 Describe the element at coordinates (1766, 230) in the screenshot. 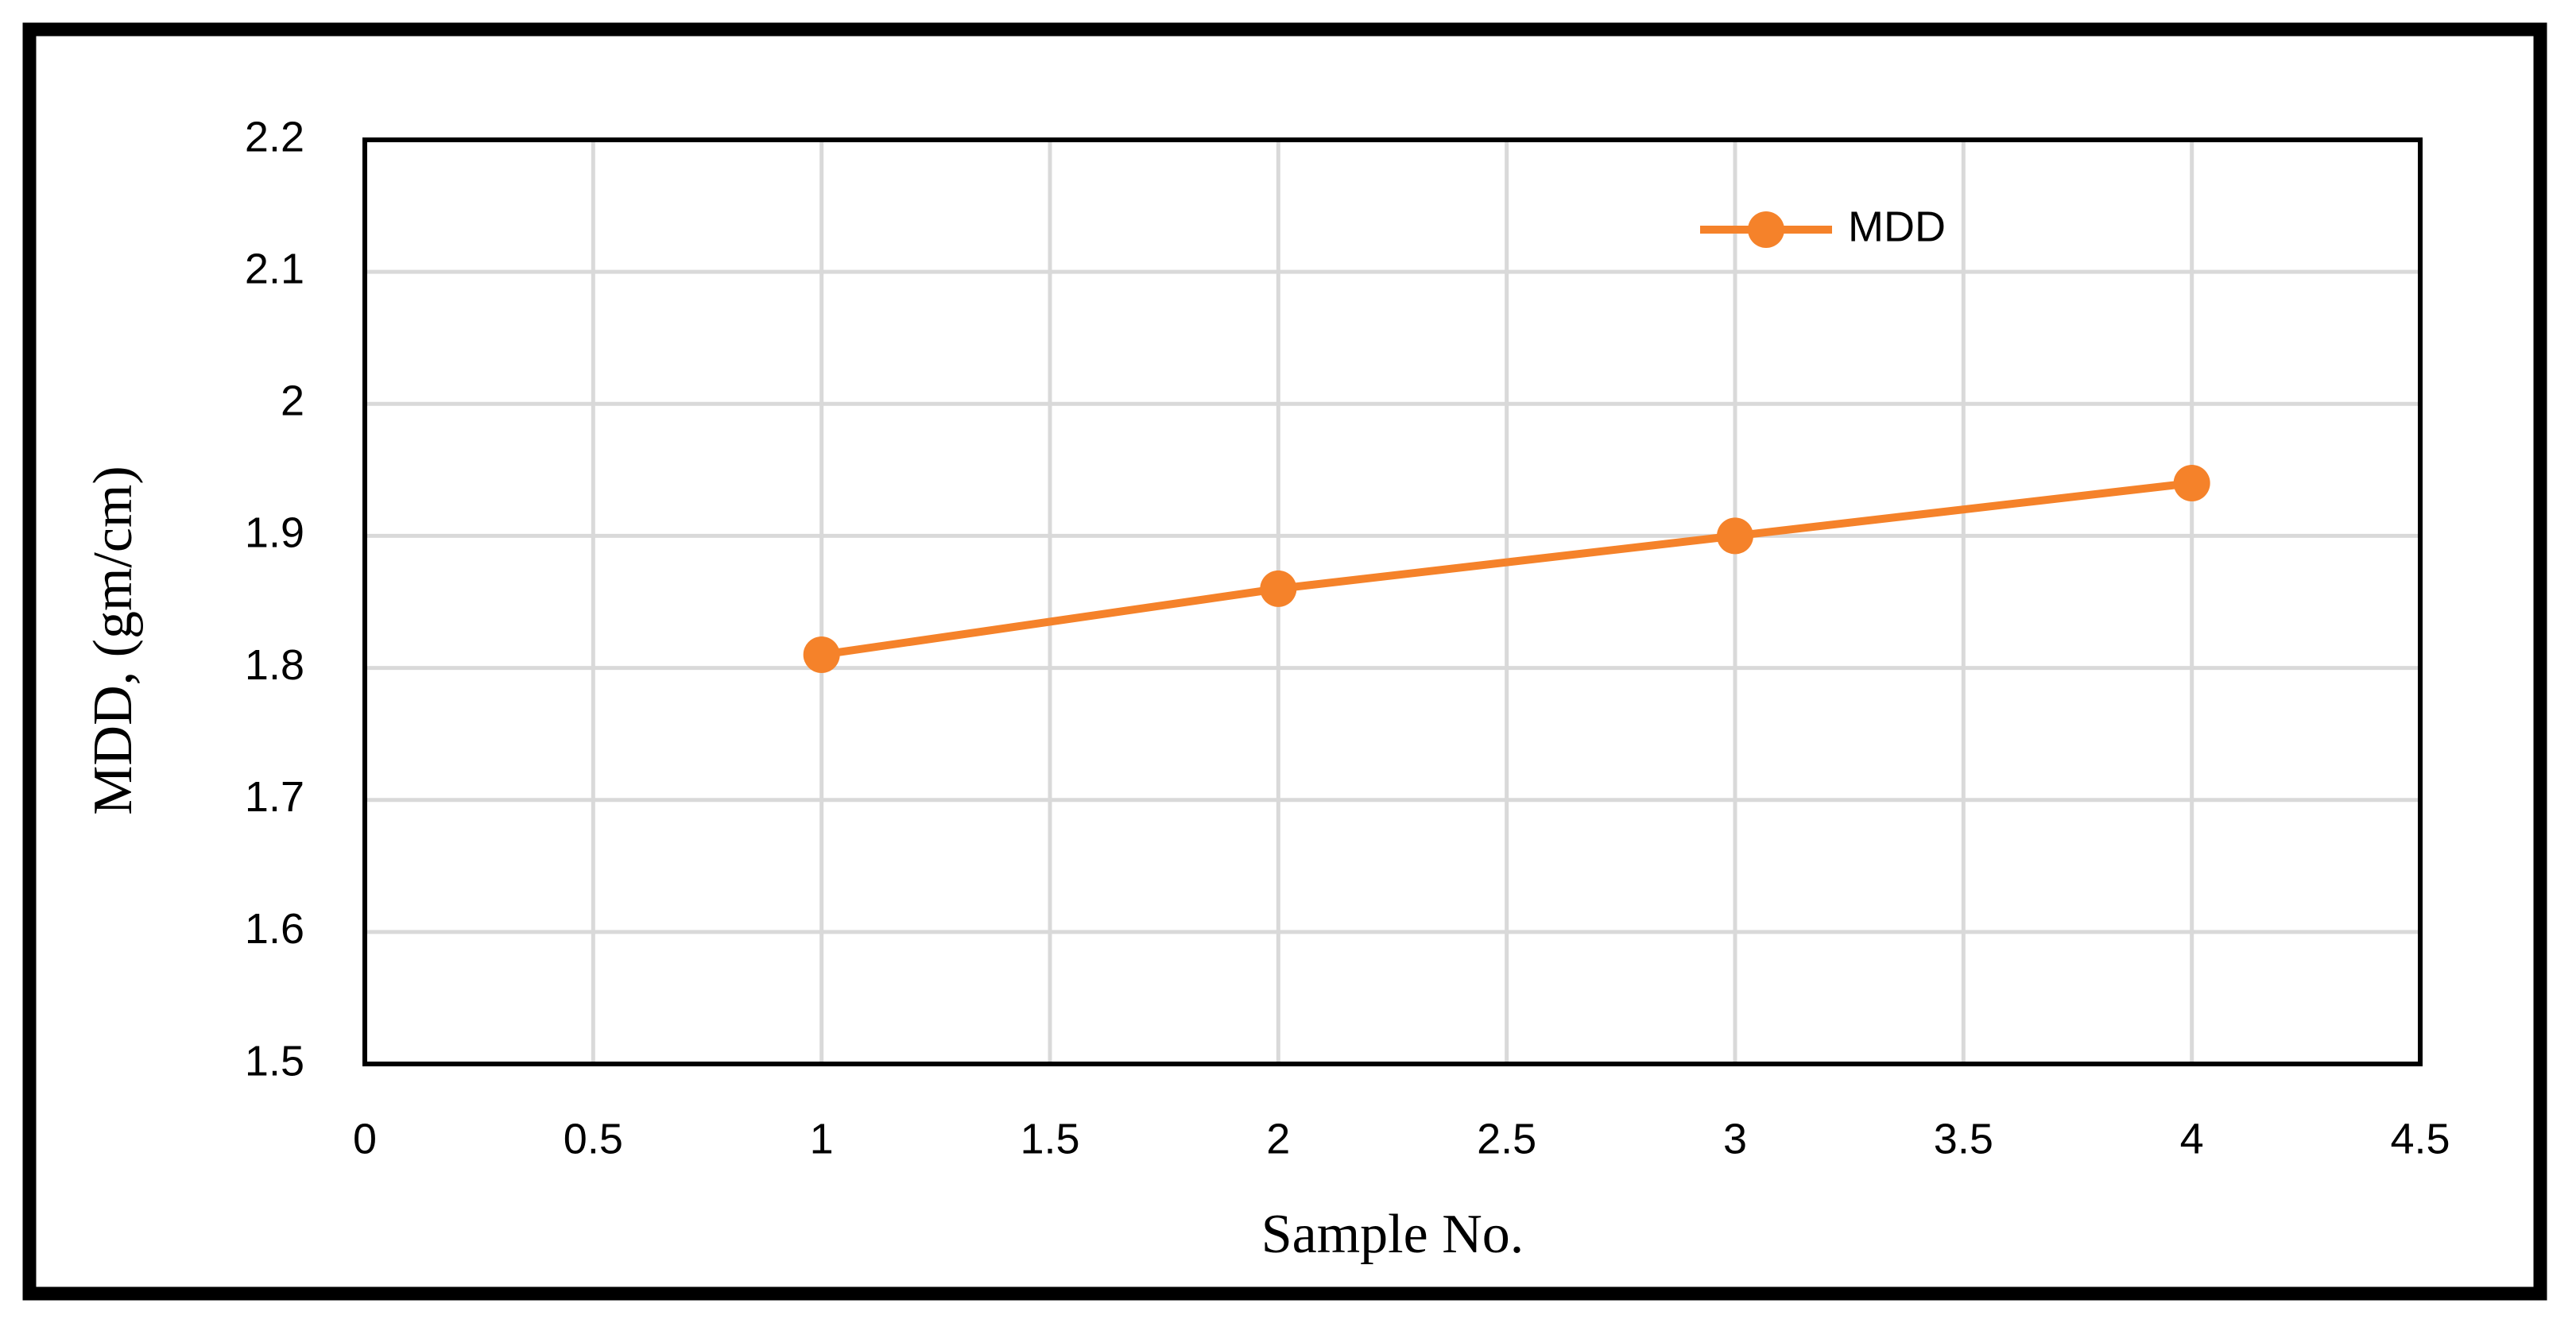

I see `legend-marker` at that location.